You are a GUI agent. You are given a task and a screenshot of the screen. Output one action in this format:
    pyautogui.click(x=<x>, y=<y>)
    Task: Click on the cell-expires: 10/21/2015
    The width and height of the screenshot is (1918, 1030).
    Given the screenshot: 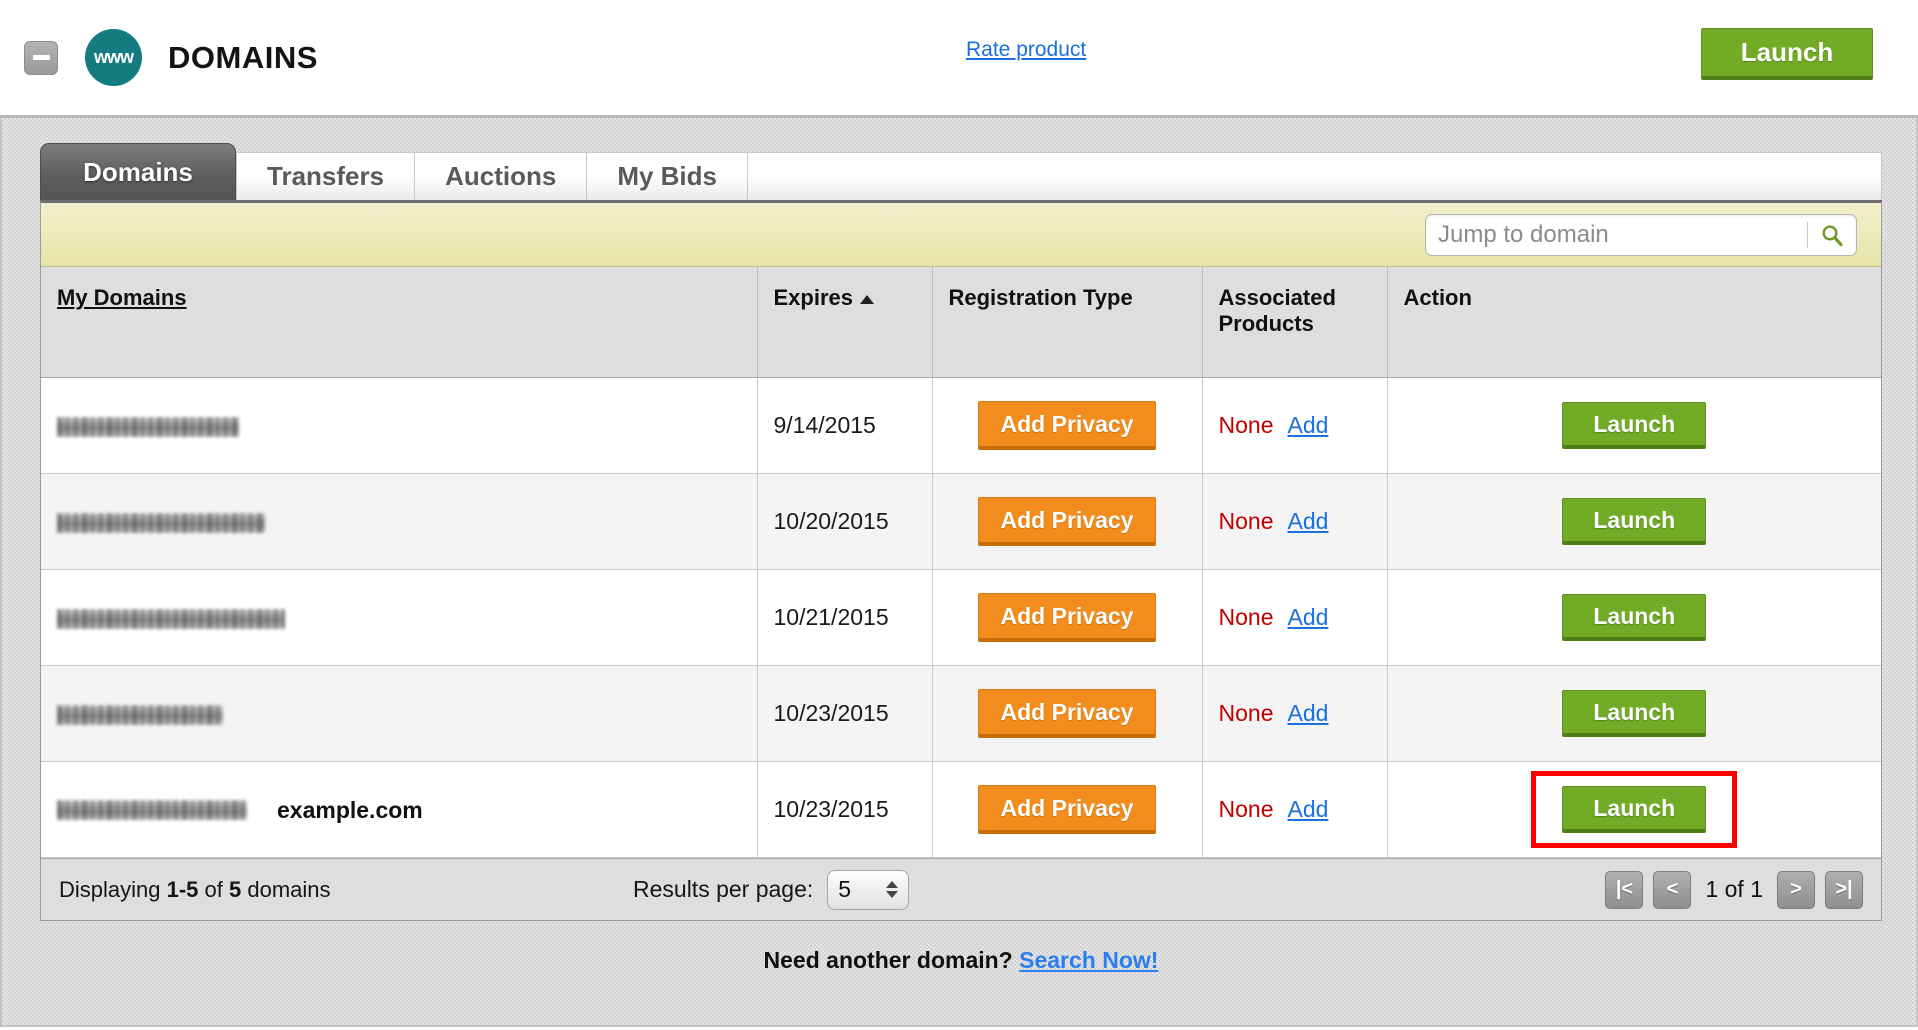 What is the action you would take?
    pyautogui.click(x=845, y=617)
    